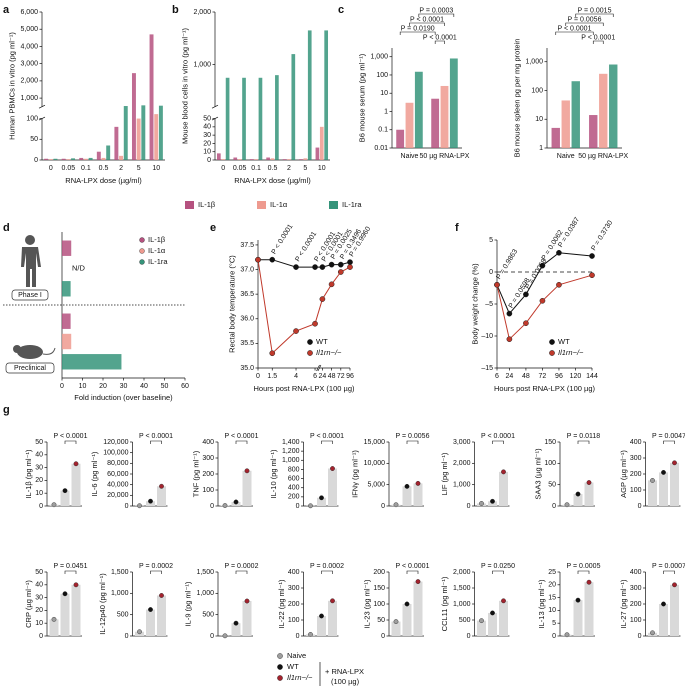  I want to click on axis-break, so click(318, 368).